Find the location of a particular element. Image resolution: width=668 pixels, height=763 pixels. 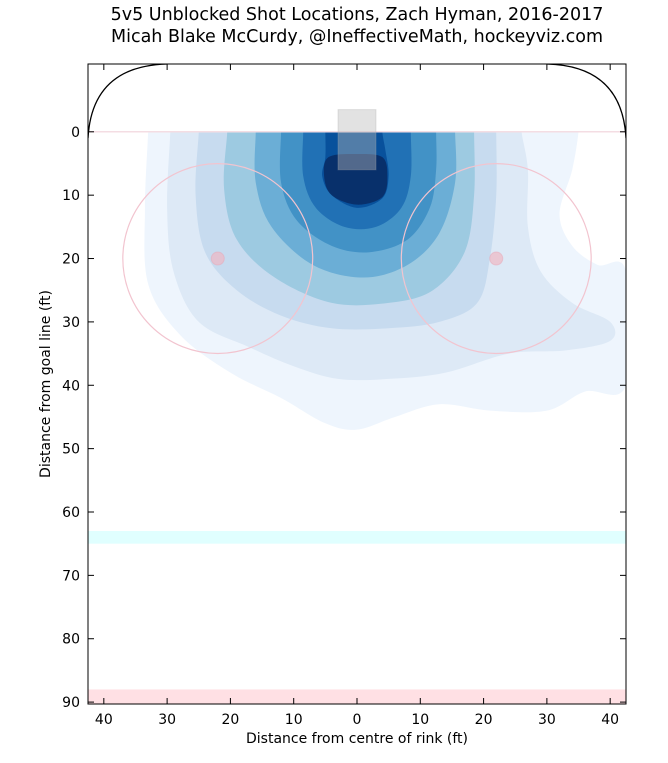

y-tick-label: 70 is located at coordinates (71, 576).